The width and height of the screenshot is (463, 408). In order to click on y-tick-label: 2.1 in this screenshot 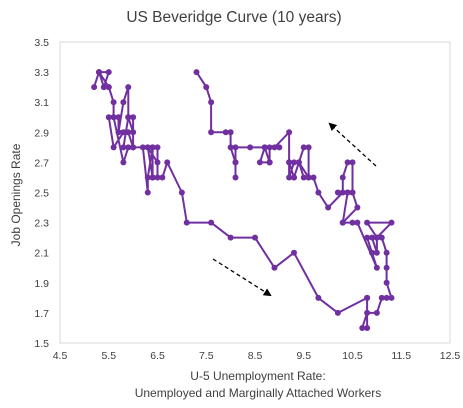, I will do `click(41, 254)`.